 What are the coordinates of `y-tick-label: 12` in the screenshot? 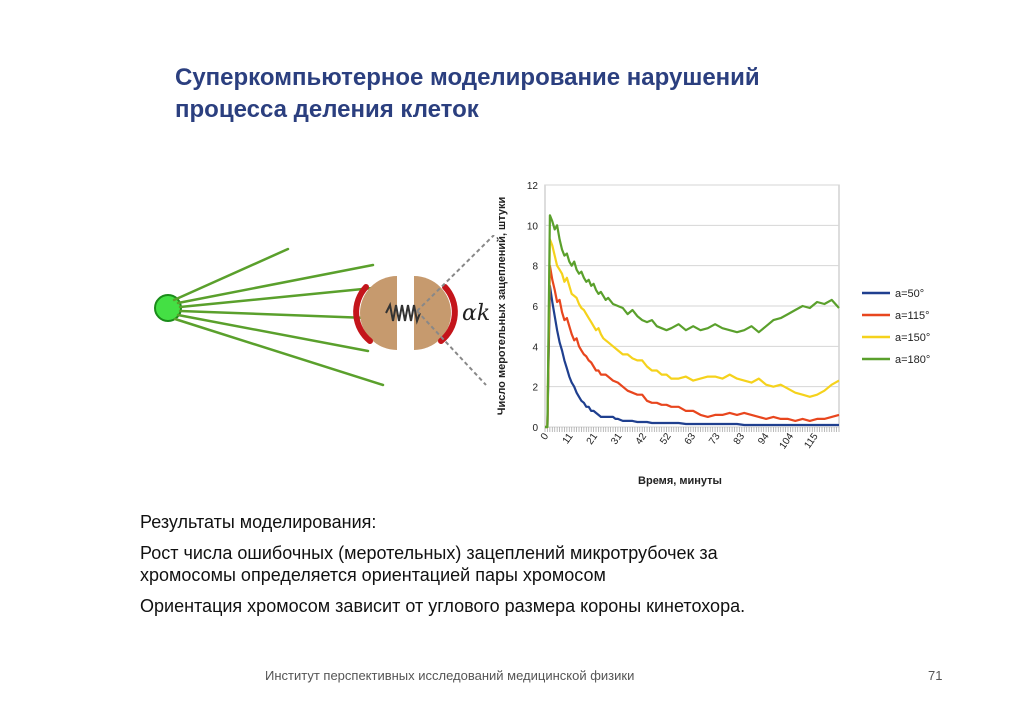 It's located at (533, 186).